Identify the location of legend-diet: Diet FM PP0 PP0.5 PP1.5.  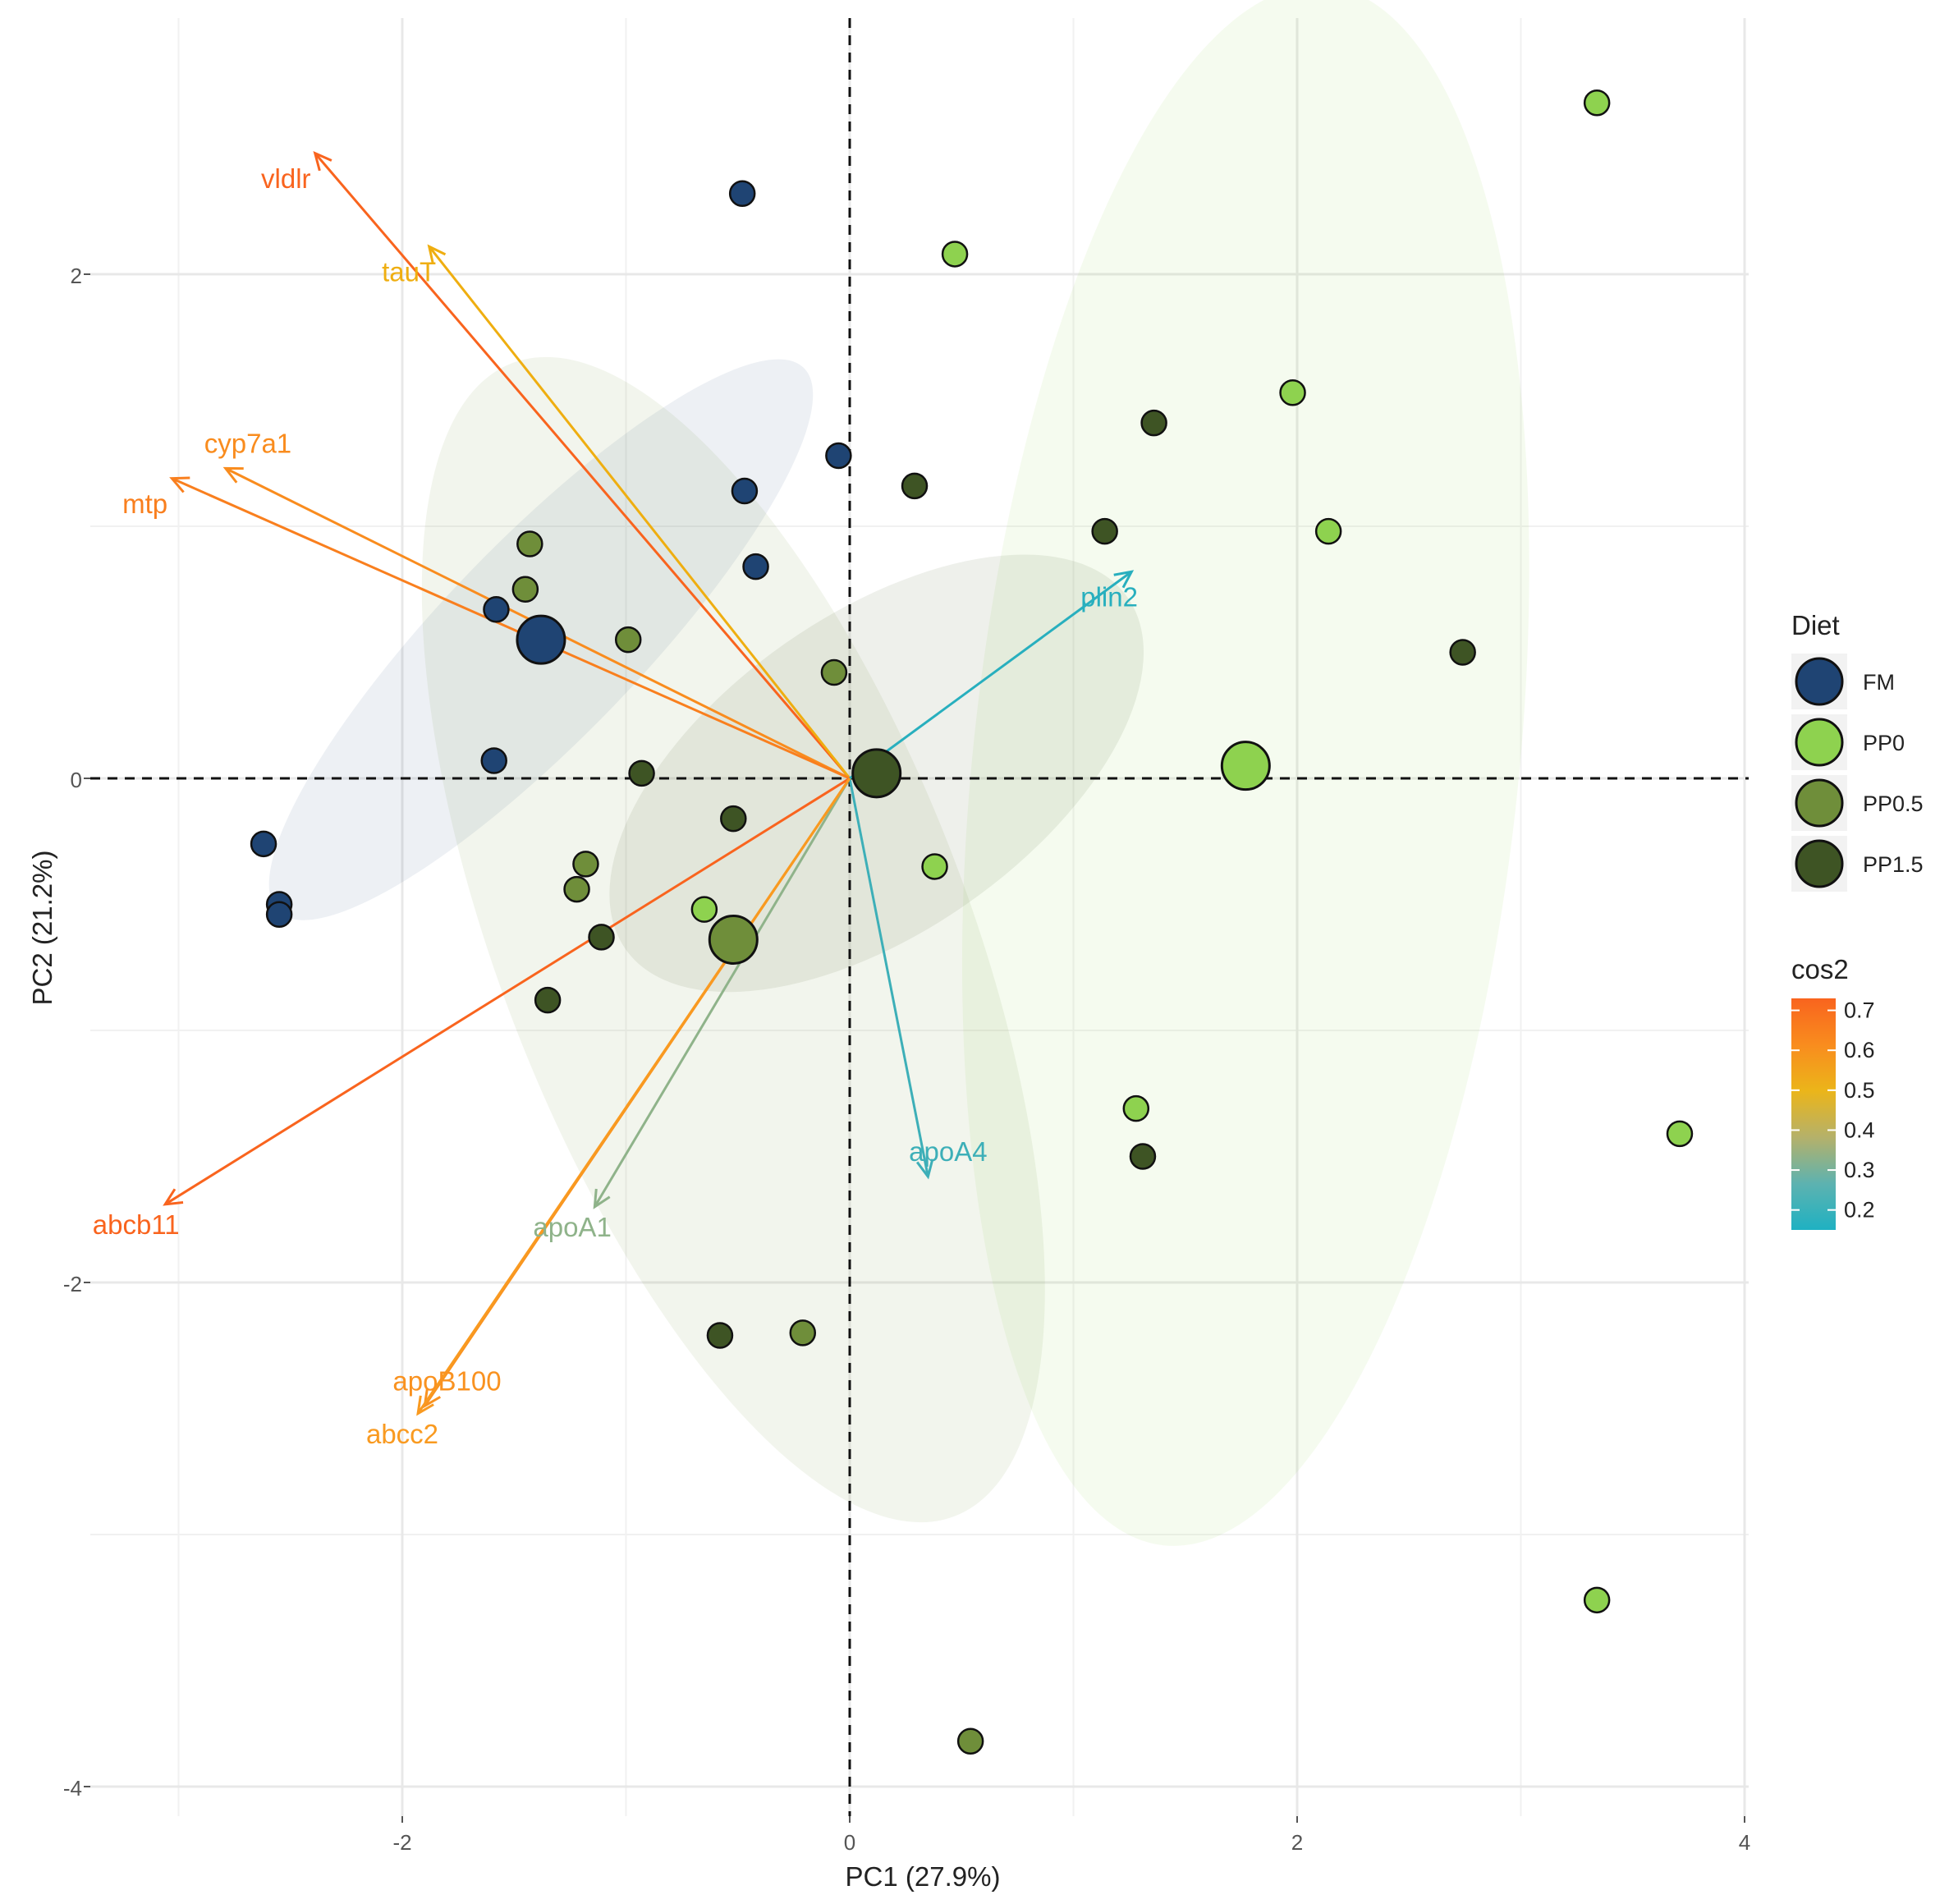
(1857, 751).